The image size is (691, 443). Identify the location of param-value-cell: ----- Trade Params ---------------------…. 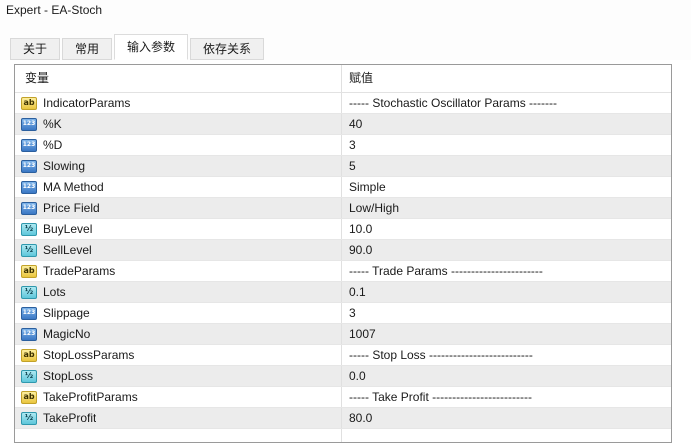
(506, 271).